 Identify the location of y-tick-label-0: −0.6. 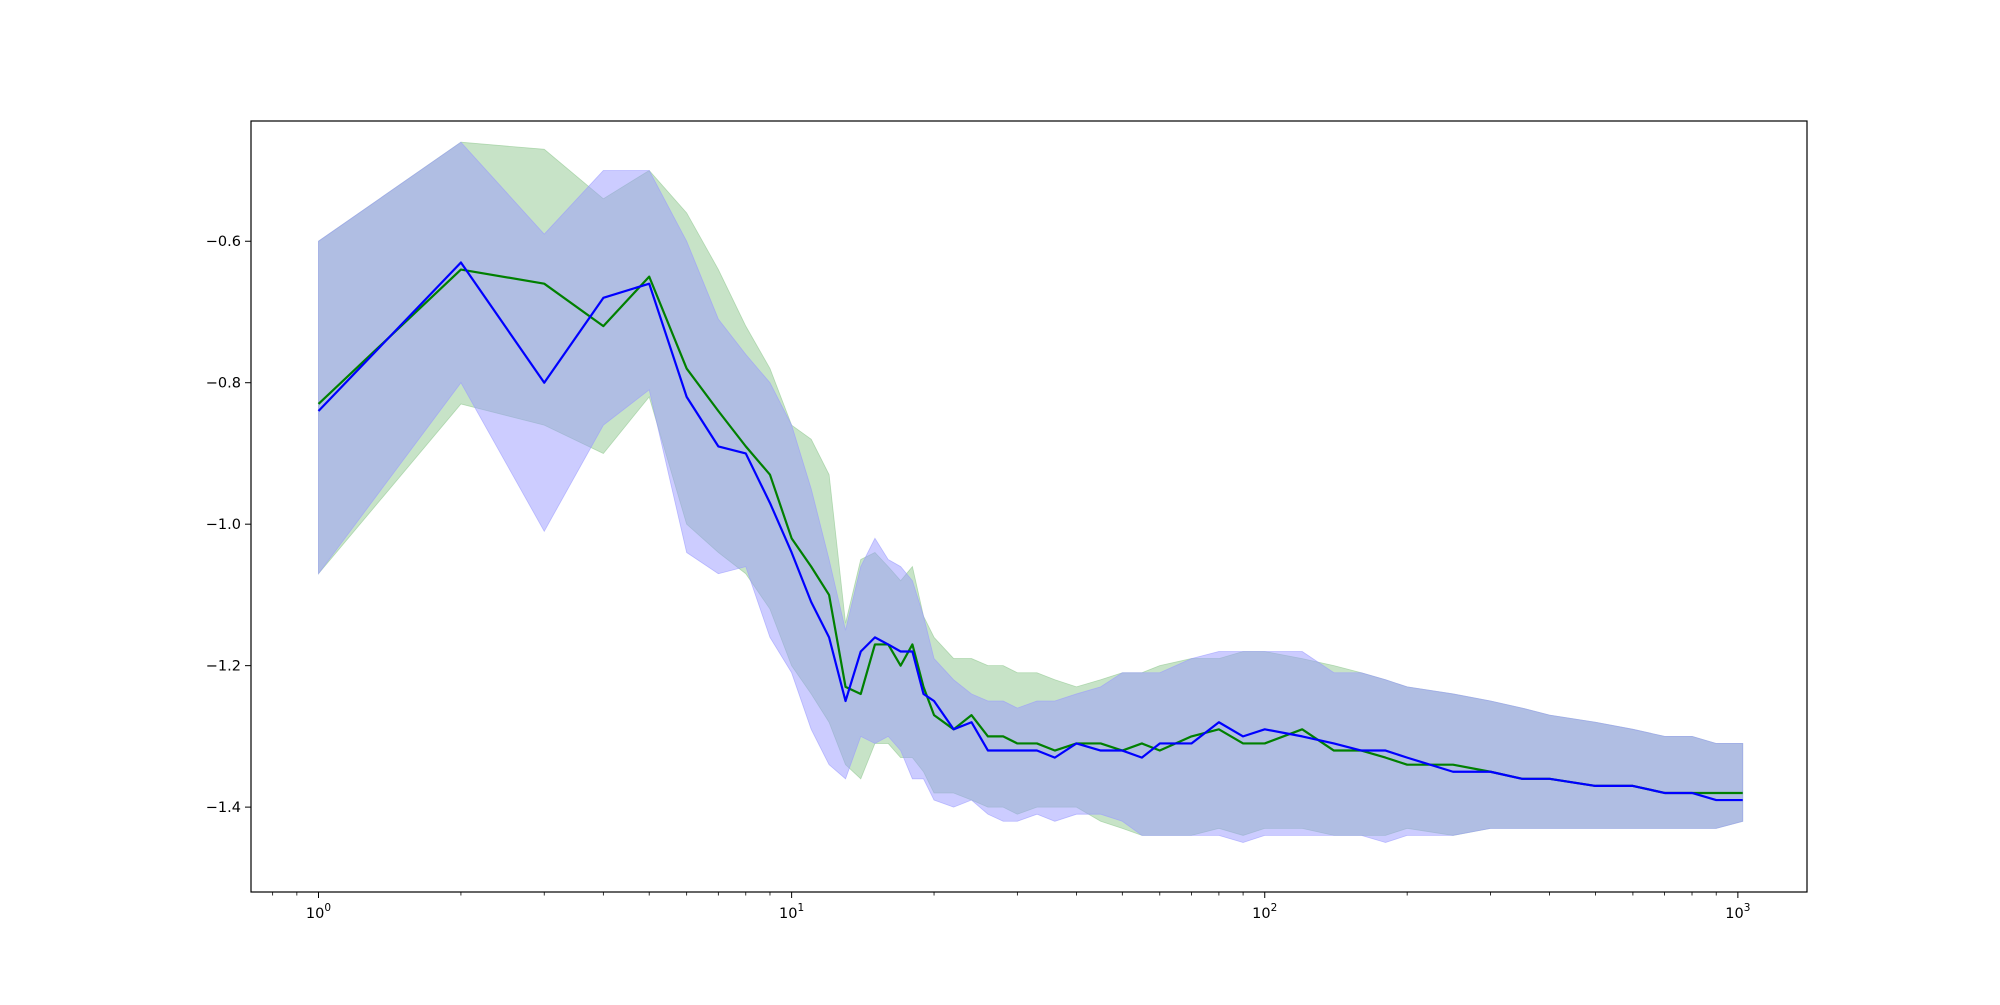
(223, 242).